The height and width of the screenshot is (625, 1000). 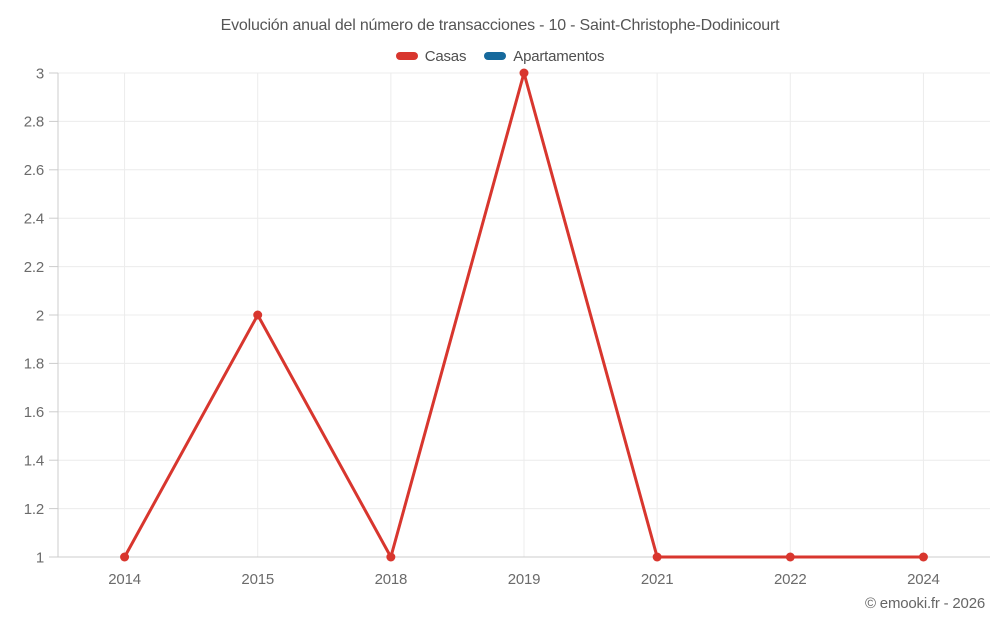 What do you see at coordinates (34, 460) in the screenshot?
I see `y-axis-label: 1.4` at bounding box center [34, 460].